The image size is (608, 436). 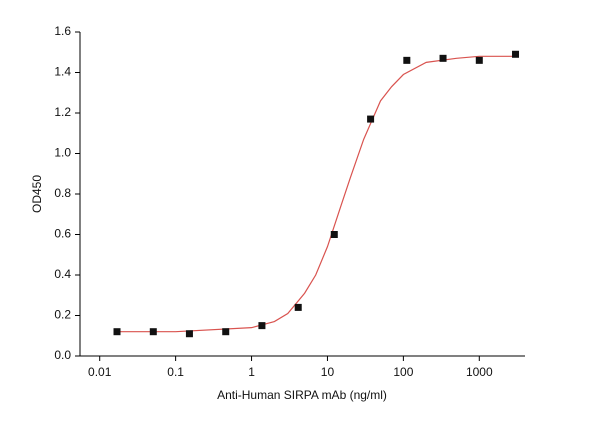 What do you see at coordinates (62, 355) in the screenshot?
I see `y-tick-label: 0.0` at bounding box center [62, 355].